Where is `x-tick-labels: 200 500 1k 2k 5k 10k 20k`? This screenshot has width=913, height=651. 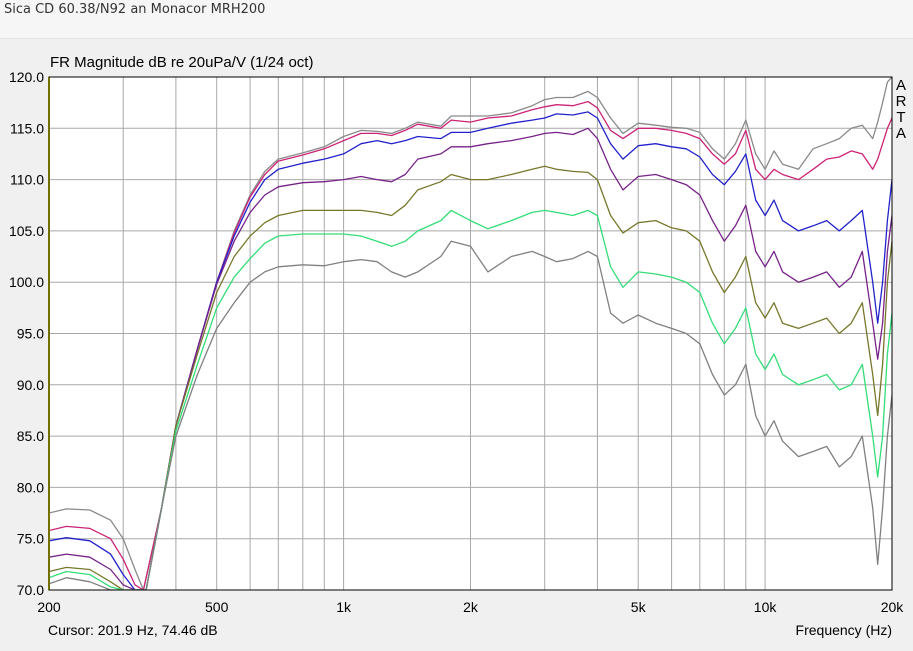
x-tick-labels: 200 500 1k 2k 5k 10k 20k is located at coordinates (470, 607).